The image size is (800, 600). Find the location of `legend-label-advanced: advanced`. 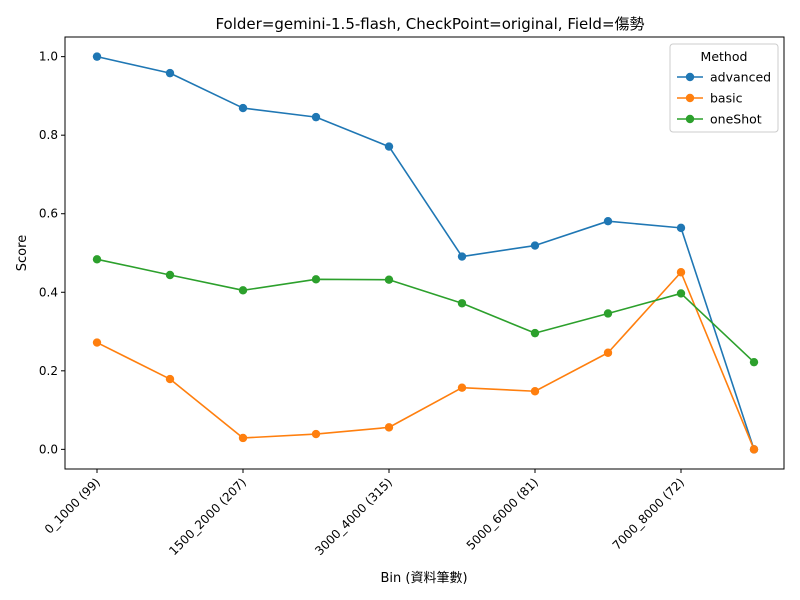

legend-label-advanced: advanced is located at coordinates (740, 77).